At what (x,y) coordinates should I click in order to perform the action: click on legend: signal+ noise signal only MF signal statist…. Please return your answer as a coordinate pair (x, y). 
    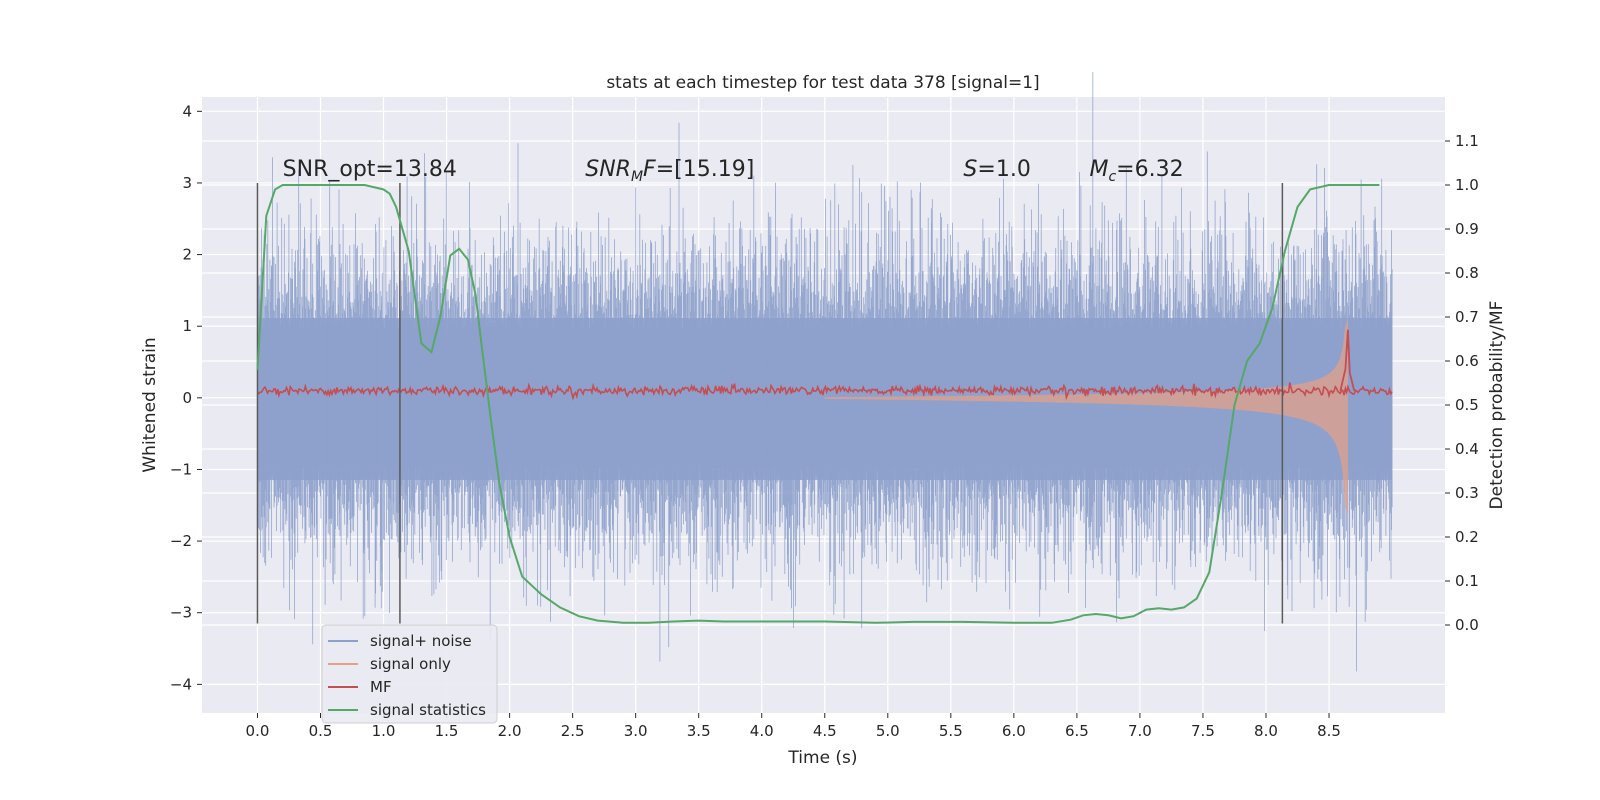
    Looking at the image, I should click on (409, 674).